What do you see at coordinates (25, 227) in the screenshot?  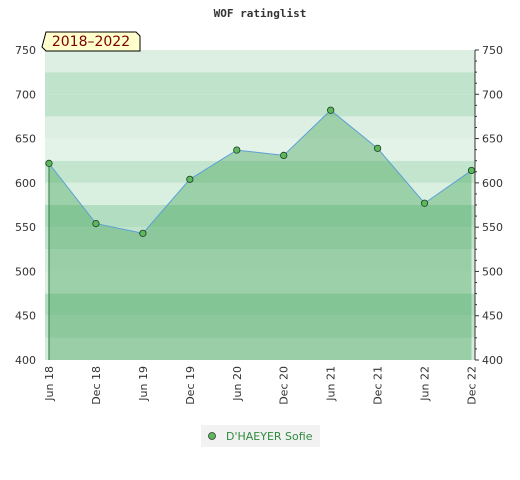 I see `y-tick-label-left: 550` at bounding box center [25, 227].